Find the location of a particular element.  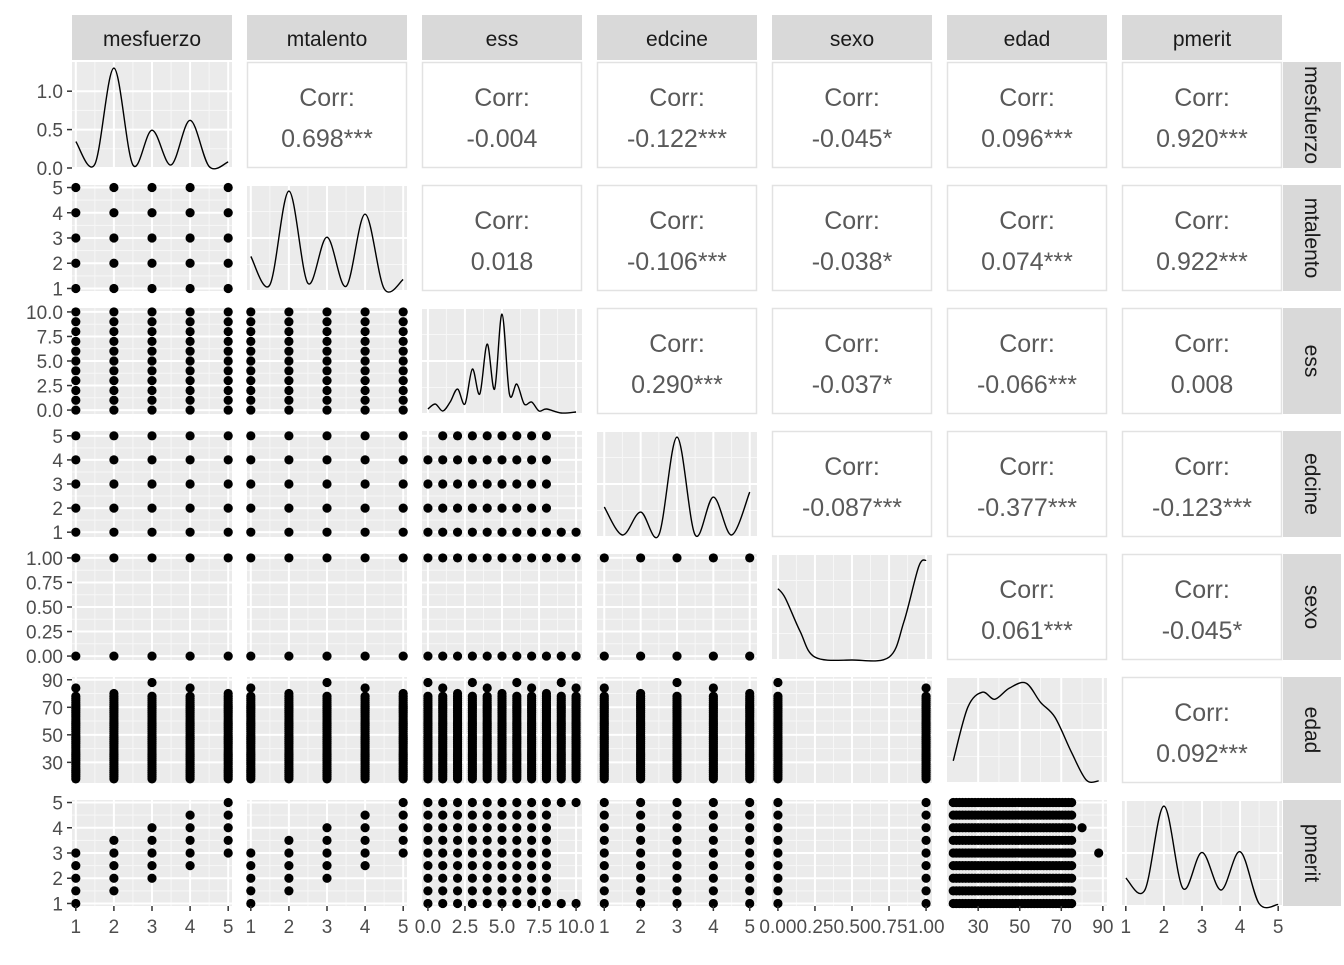

correlation-value: -0.377*** is located at coordinates (1027, 508).